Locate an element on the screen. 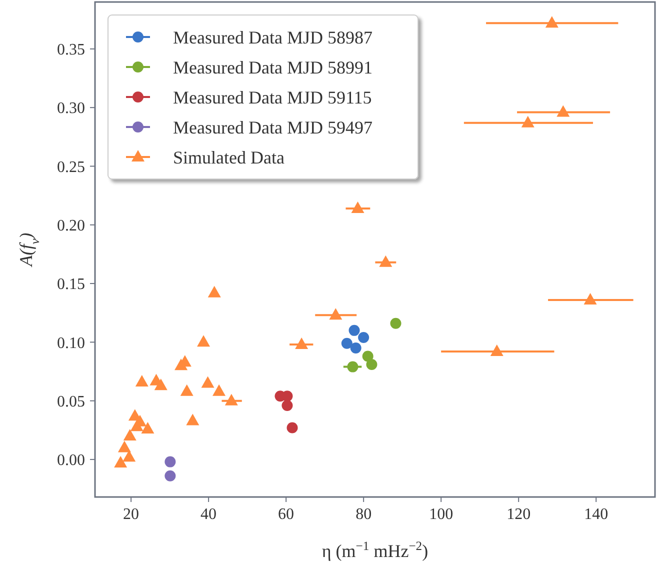 This screenshot has width=657, height=569. y-tick-label: 0.35 is located at coordinates (71, 50).